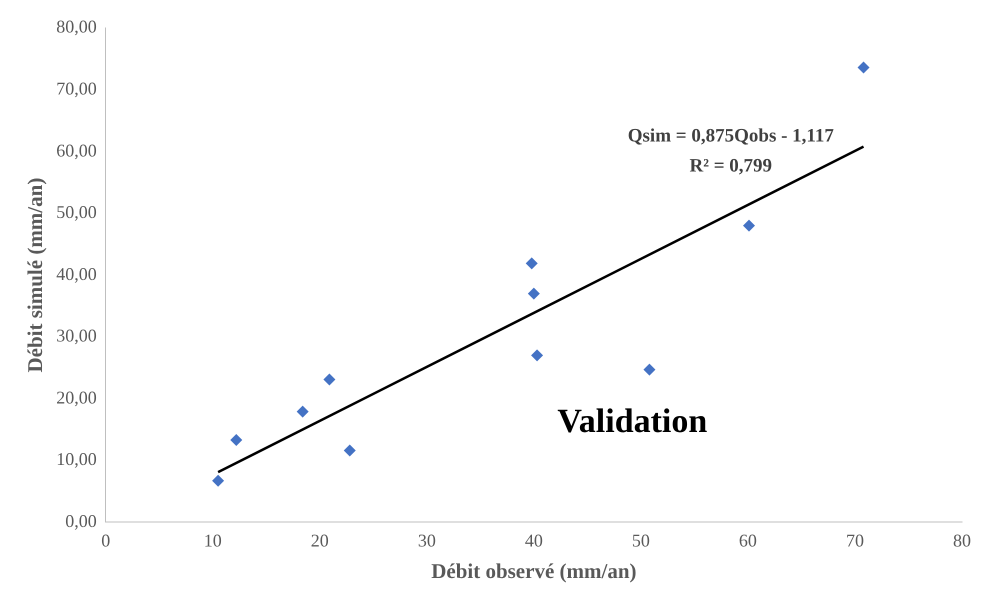 The height and width of the screenshot is (603, 990). What do you see at coordinates (76, 212) in the screenshot?
I see `y-tick-label: 50,00` at bounding box center [76, 212].